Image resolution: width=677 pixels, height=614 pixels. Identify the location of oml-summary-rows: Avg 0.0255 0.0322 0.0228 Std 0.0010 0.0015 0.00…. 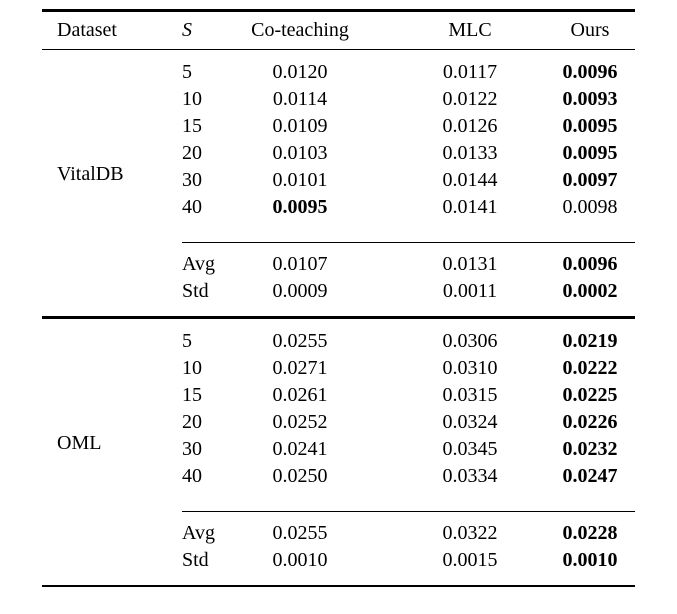
(338, 548).